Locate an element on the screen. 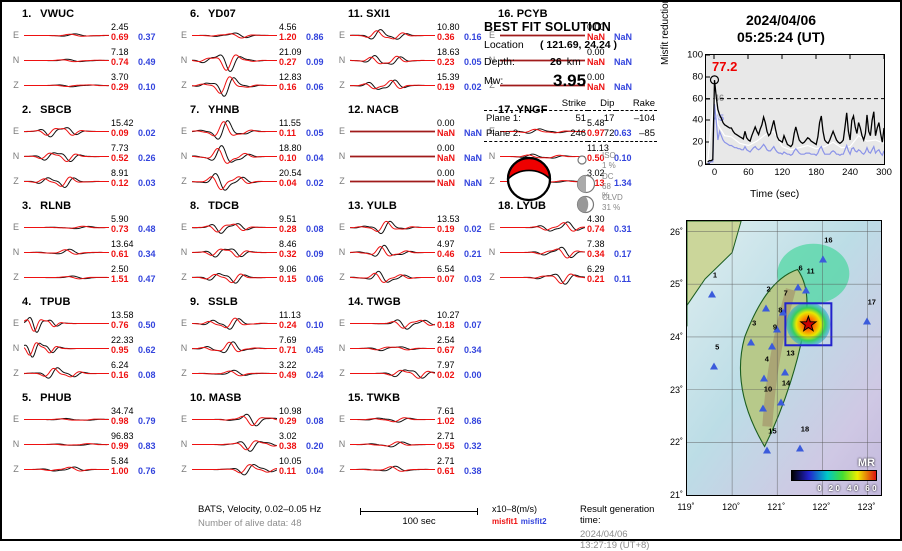 This screenshot has height=551, width=902. misfit2-value: 0.34 is located at coordinates (147, 254).